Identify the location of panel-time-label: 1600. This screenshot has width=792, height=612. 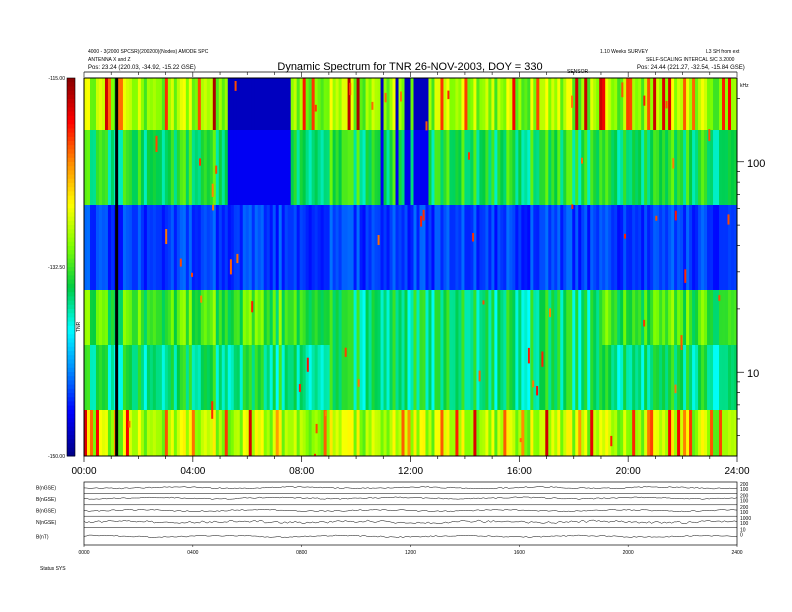
(519, 553).